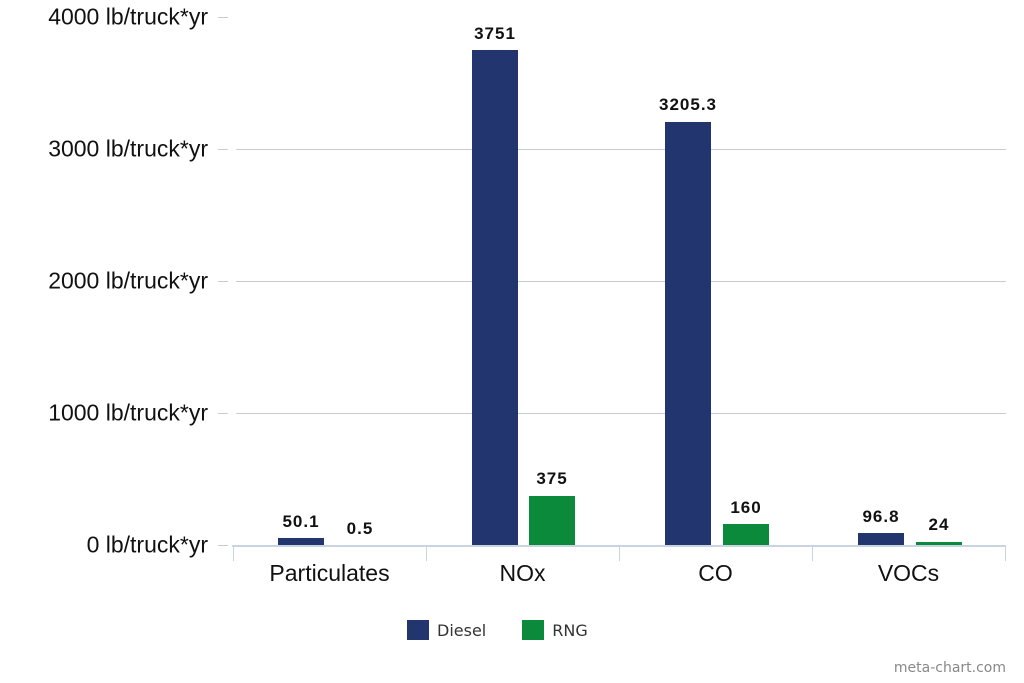  Describe the element at coordinates (552, 520) in the screenshot. I see `bar-rng-nox` at that location.